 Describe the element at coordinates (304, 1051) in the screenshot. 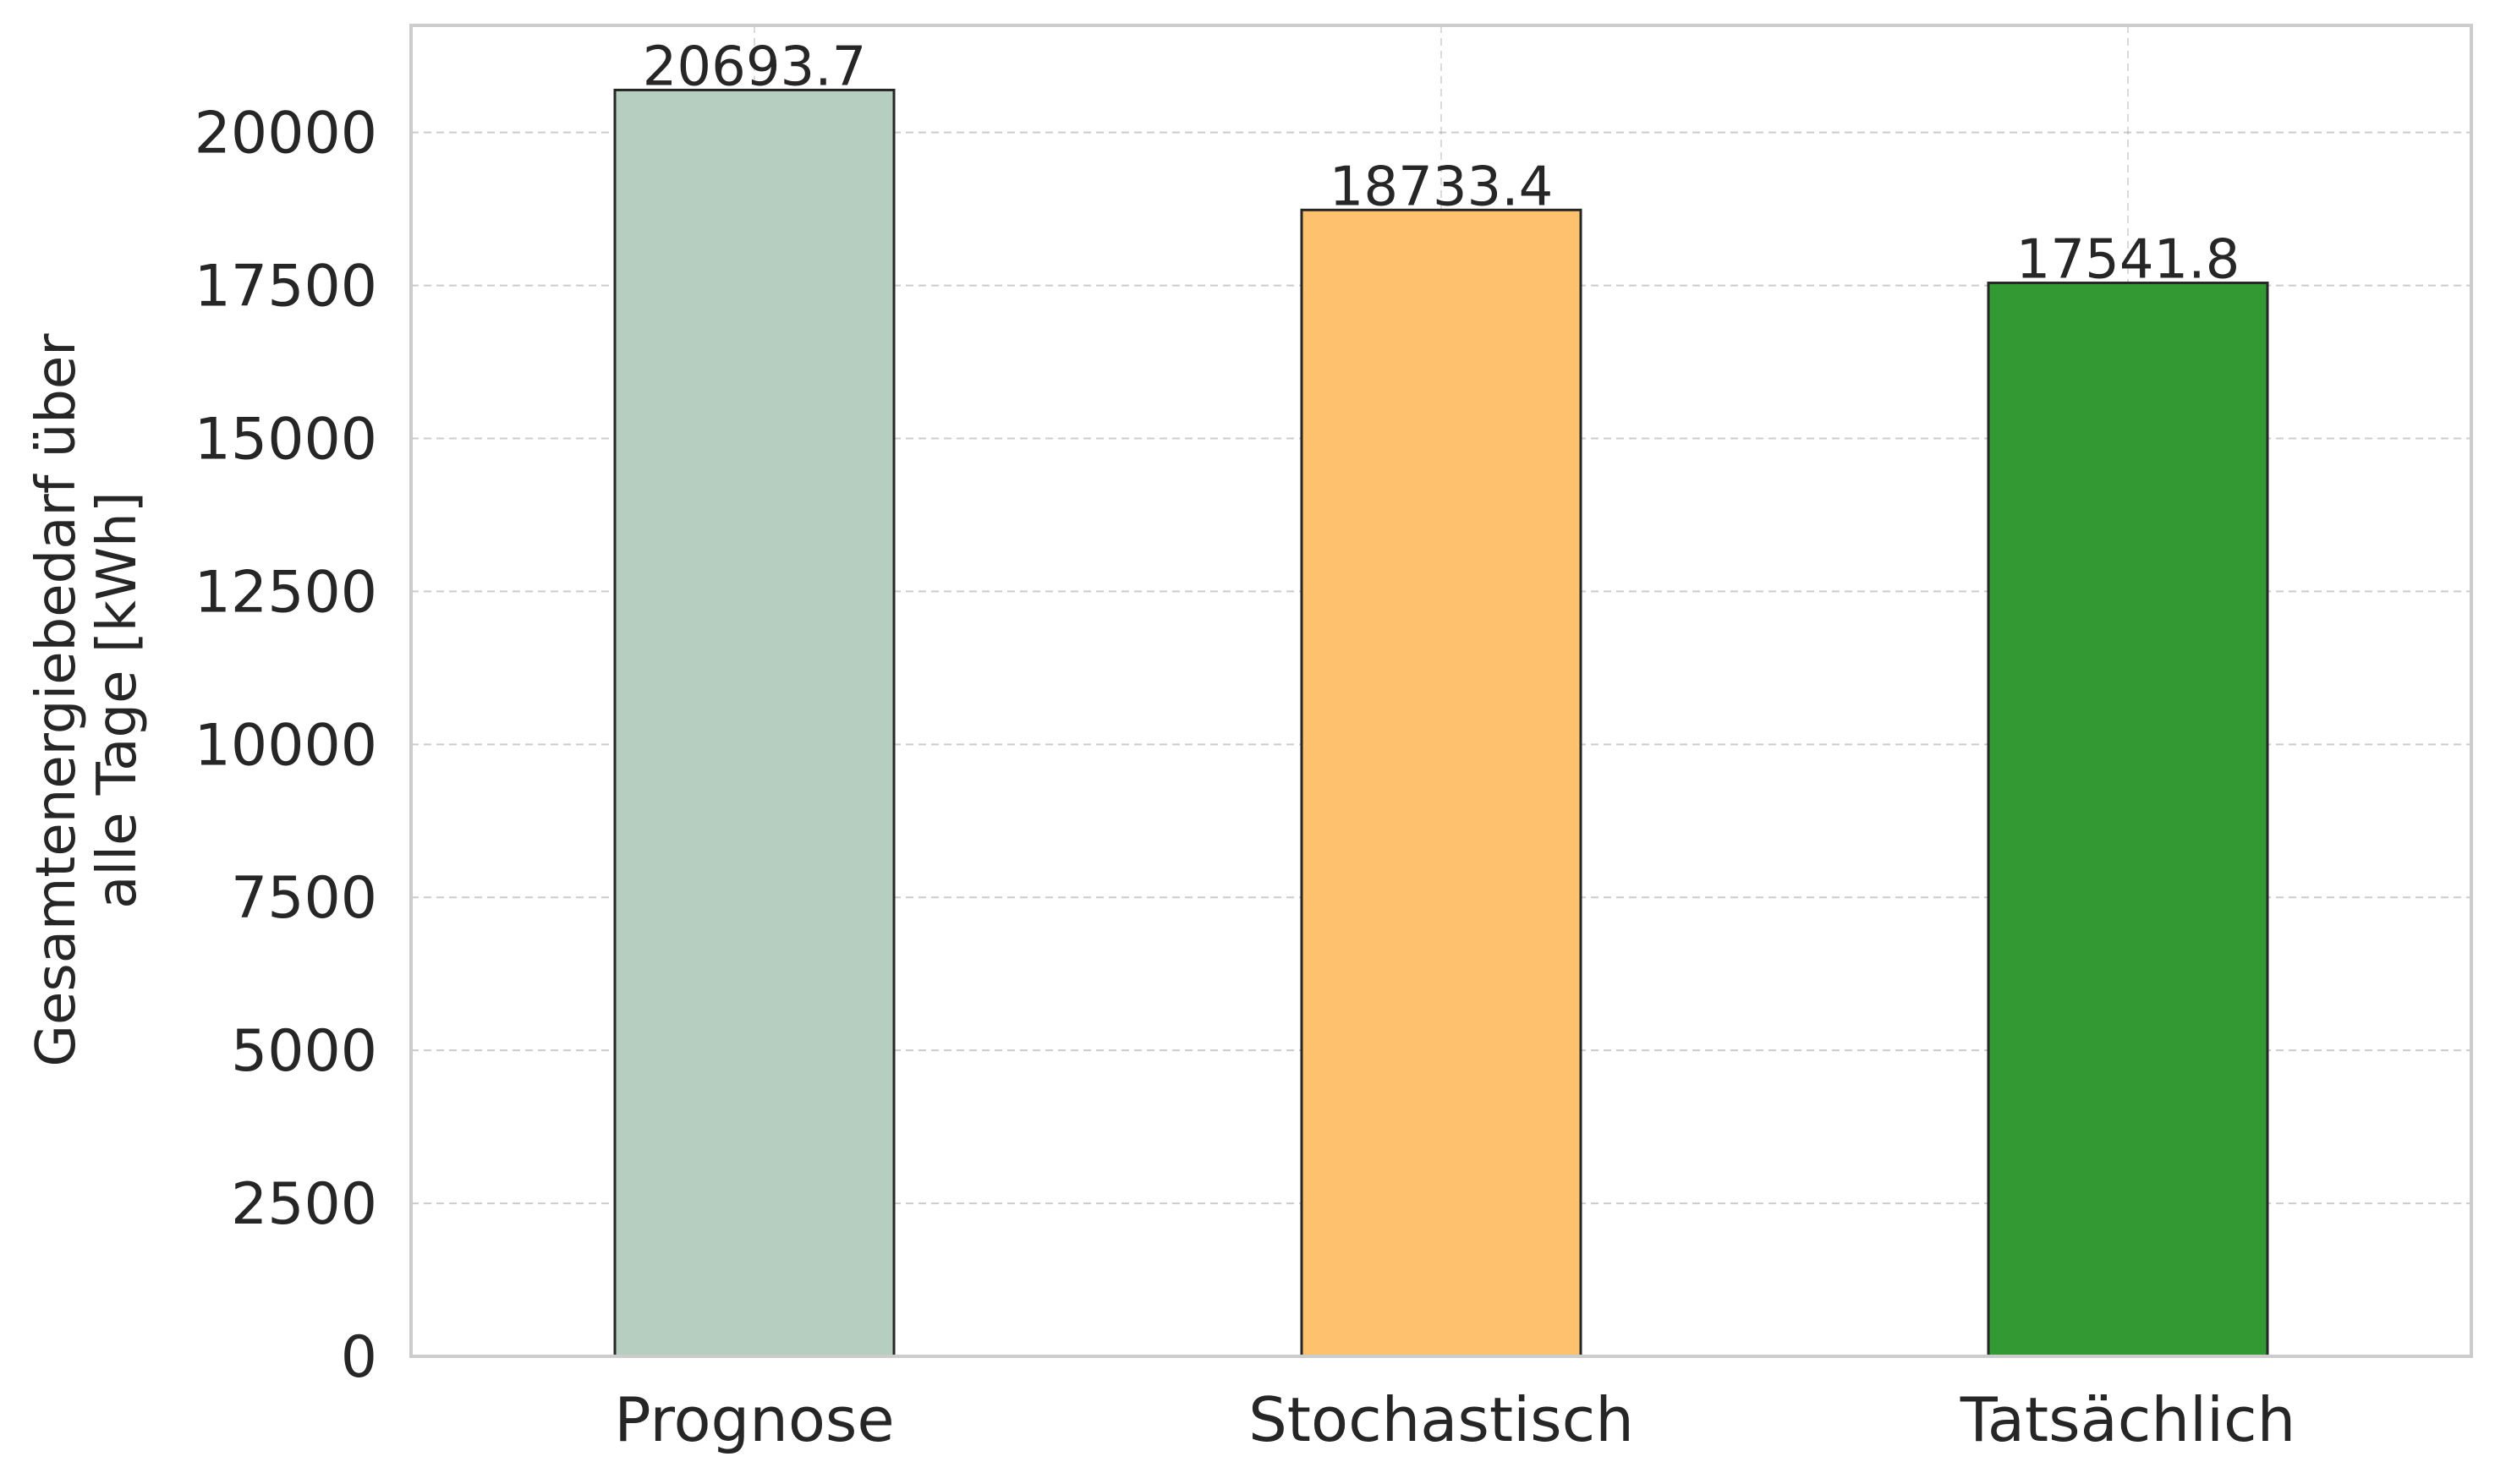

I see `y-tick-label: 5000` at that location.